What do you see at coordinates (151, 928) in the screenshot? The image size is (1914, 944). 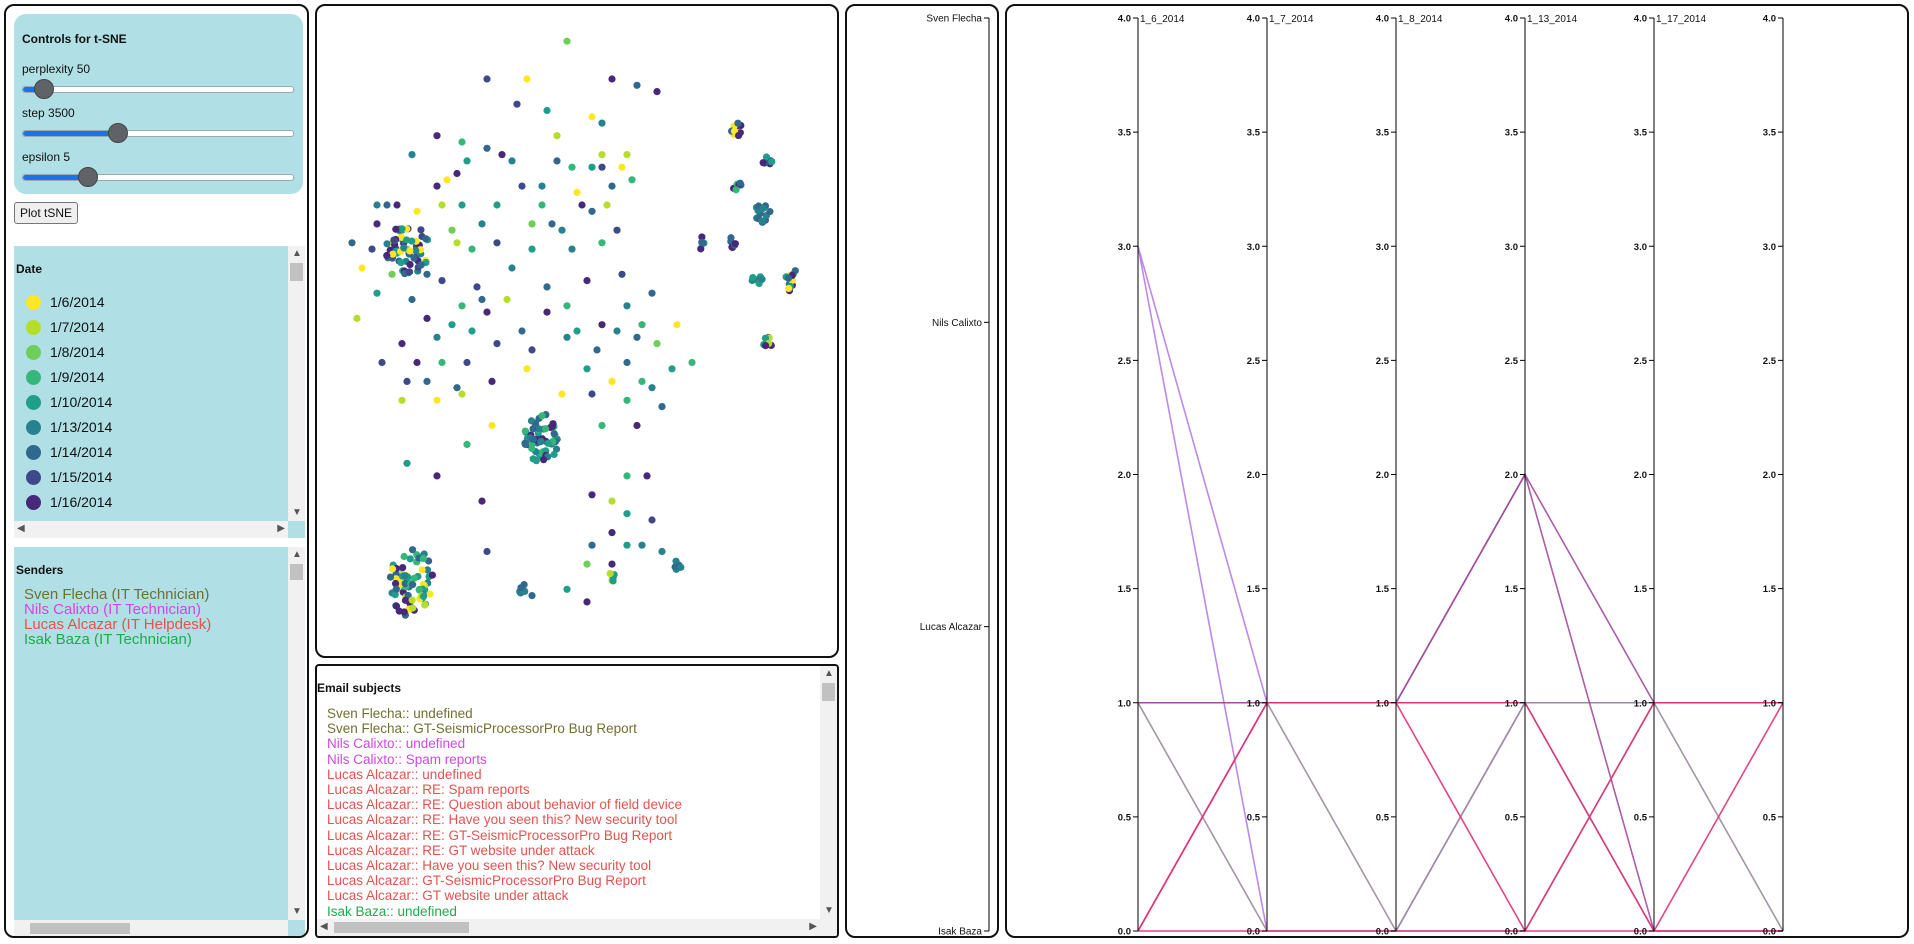 I see `senders-hscrollbar` at bounding box center [151, 928].